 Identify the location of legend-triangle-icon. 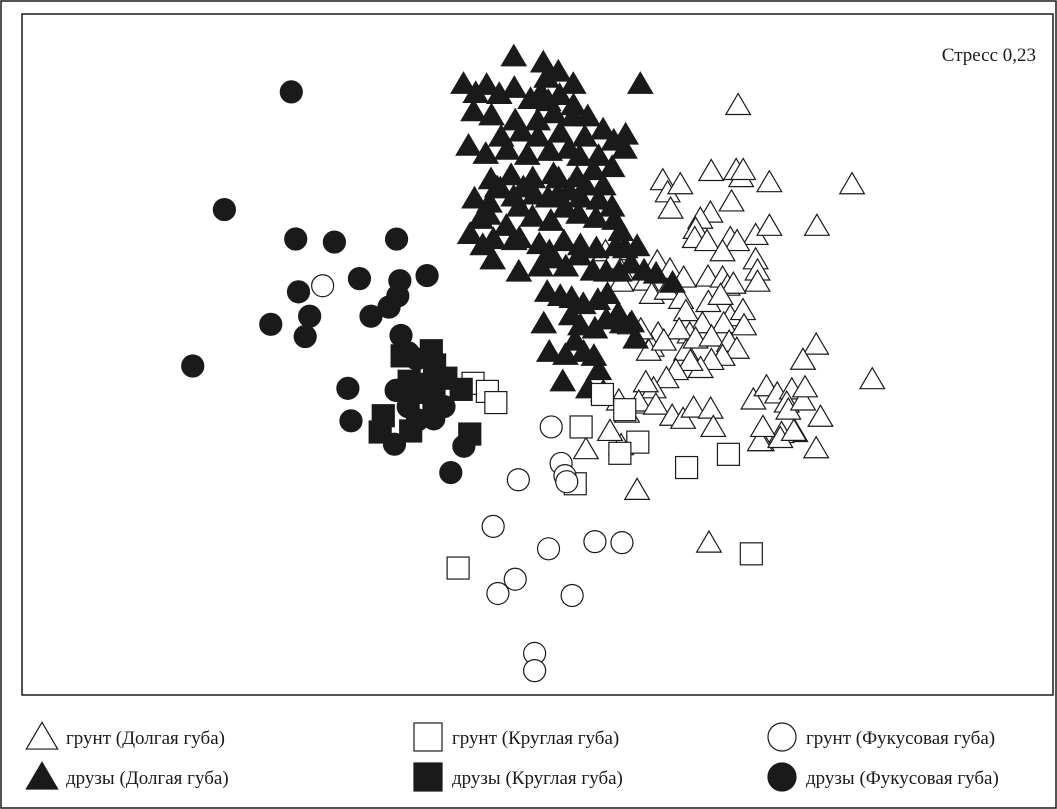
(42, 735).